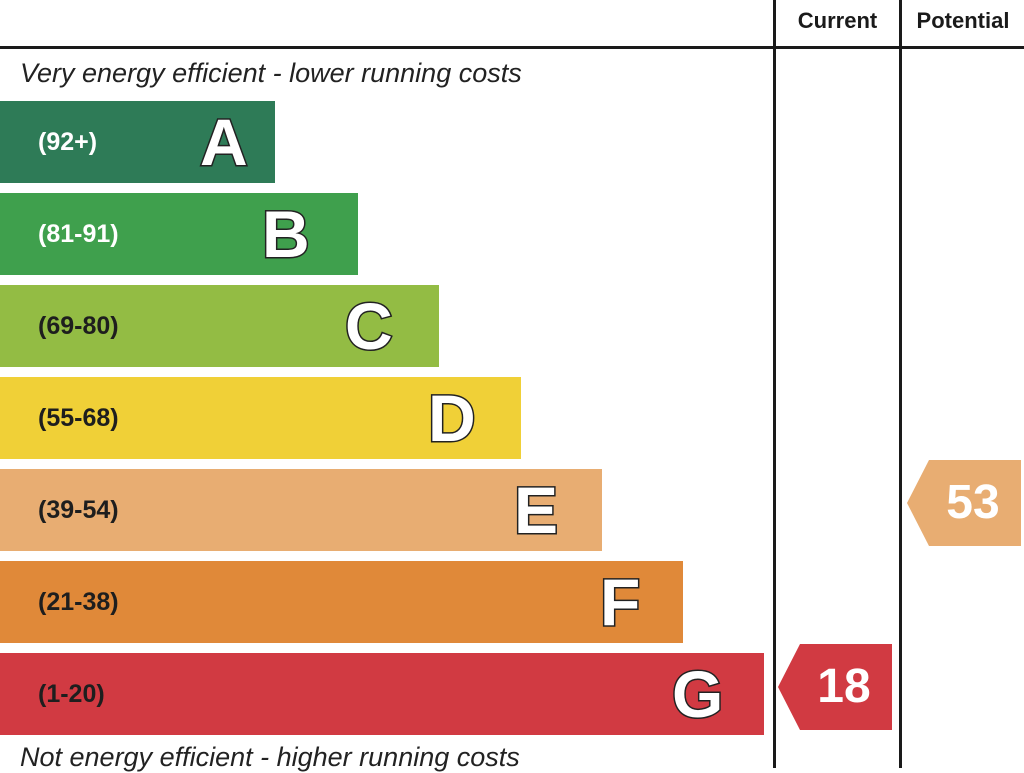 The height and width of the screenshot is (773, 1024). I want to click on band-c-range: (69-80), so click(78, 326).